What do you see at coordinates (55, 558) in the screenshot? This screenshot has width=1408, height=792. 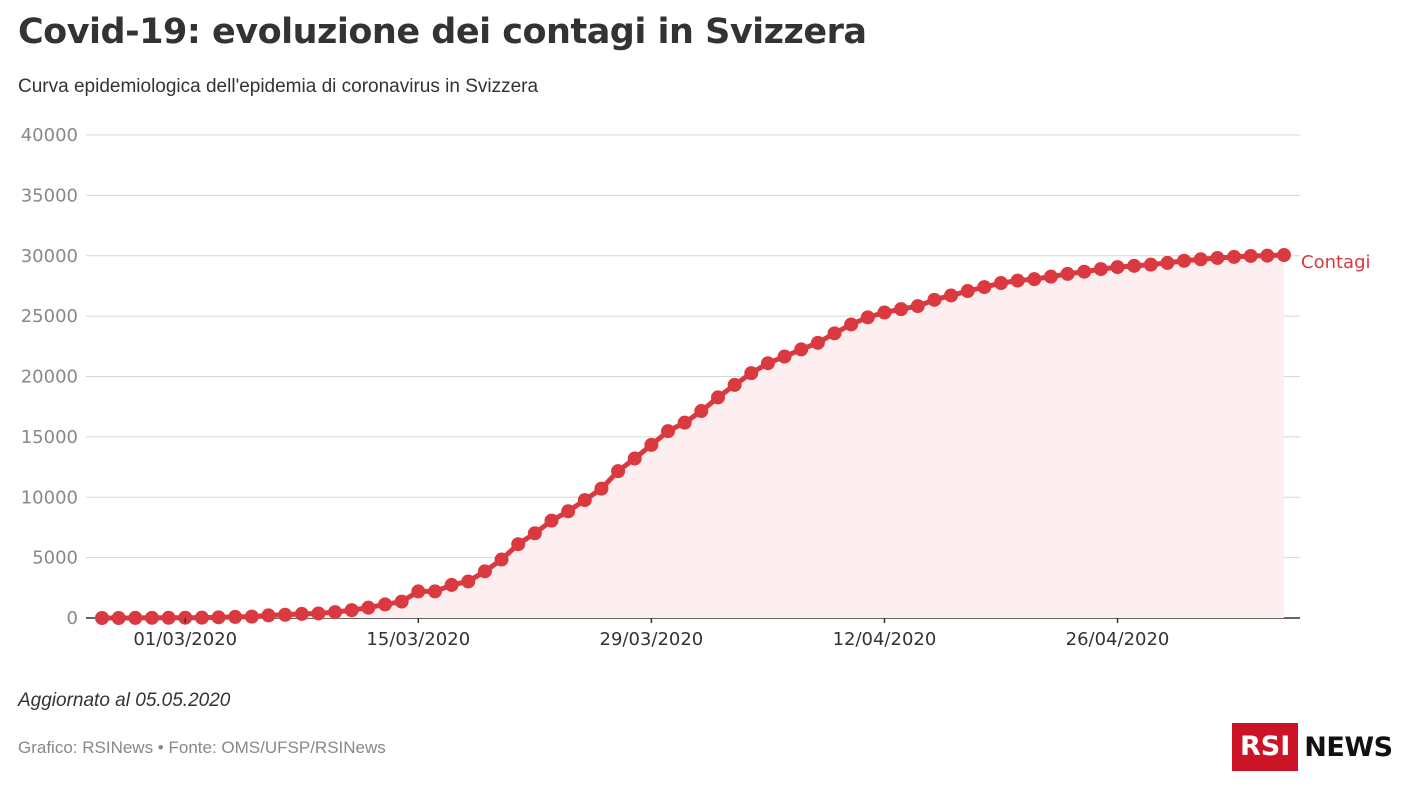 I see `y-tick-label-5000: 5000` at bounding box center [55, 558].